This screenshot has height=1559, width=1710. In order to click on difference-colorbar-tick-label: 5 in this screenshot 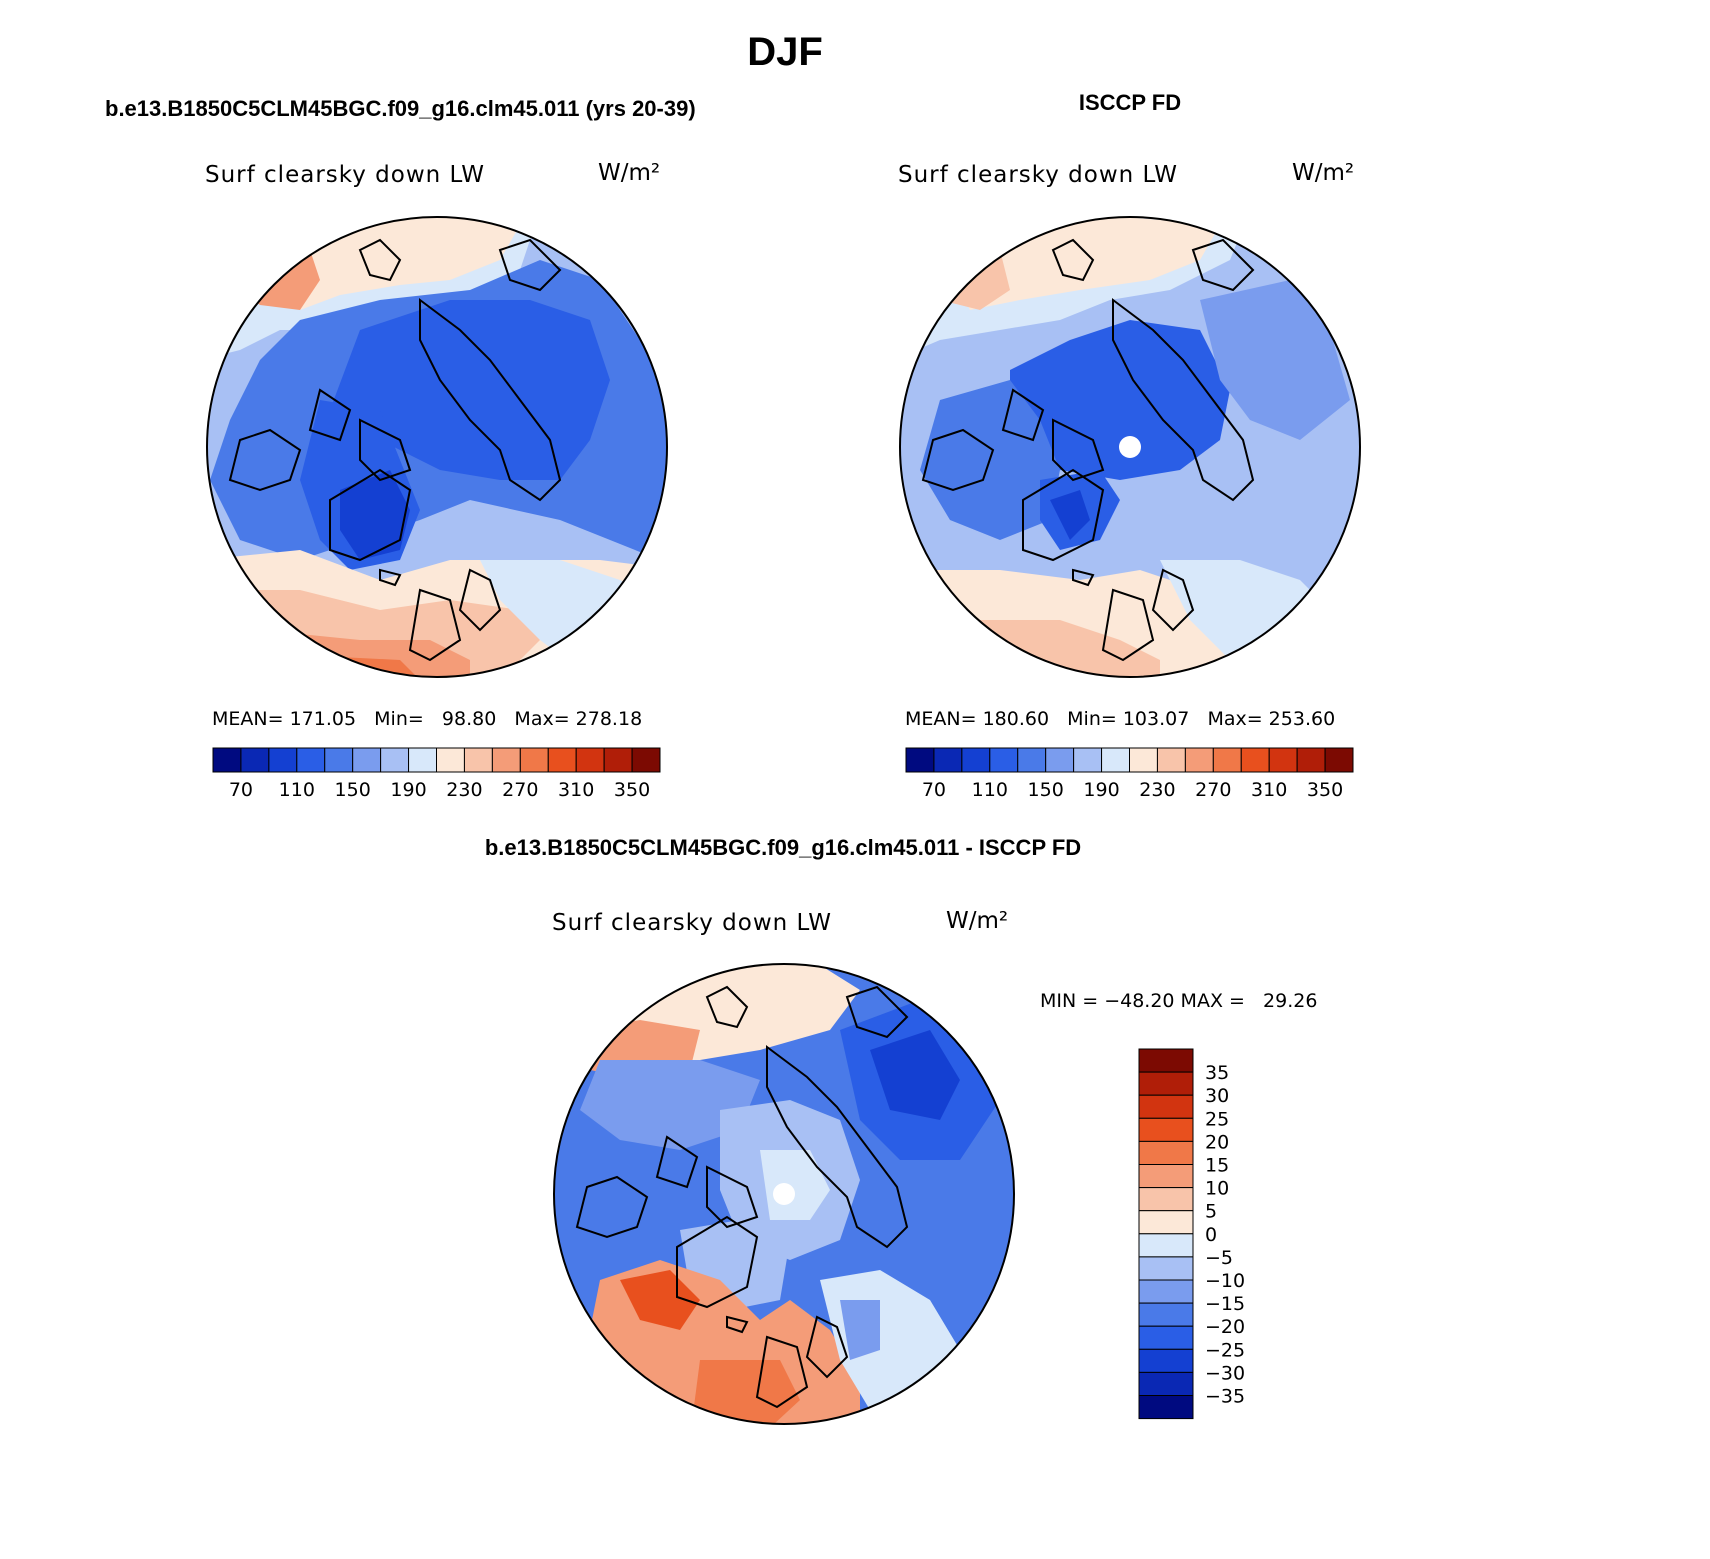, I will do `click(1211, 1212)`.